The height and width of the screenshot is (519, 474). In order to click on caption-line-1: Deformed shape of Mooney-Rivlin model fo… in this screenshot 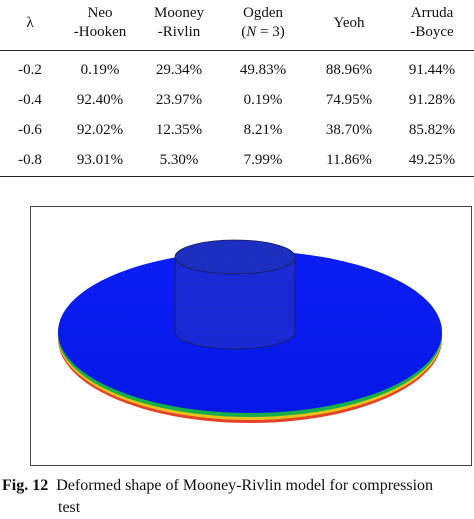, I will do `click(245, 485)`.